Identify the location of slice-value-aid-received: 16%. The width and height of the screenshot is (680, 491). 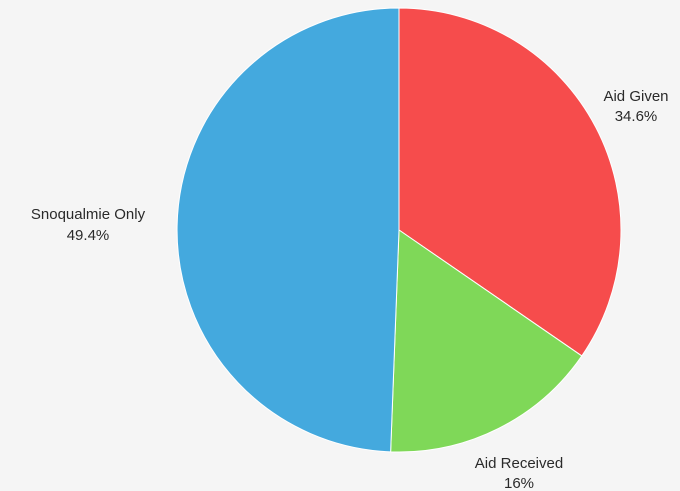
(519, 483).